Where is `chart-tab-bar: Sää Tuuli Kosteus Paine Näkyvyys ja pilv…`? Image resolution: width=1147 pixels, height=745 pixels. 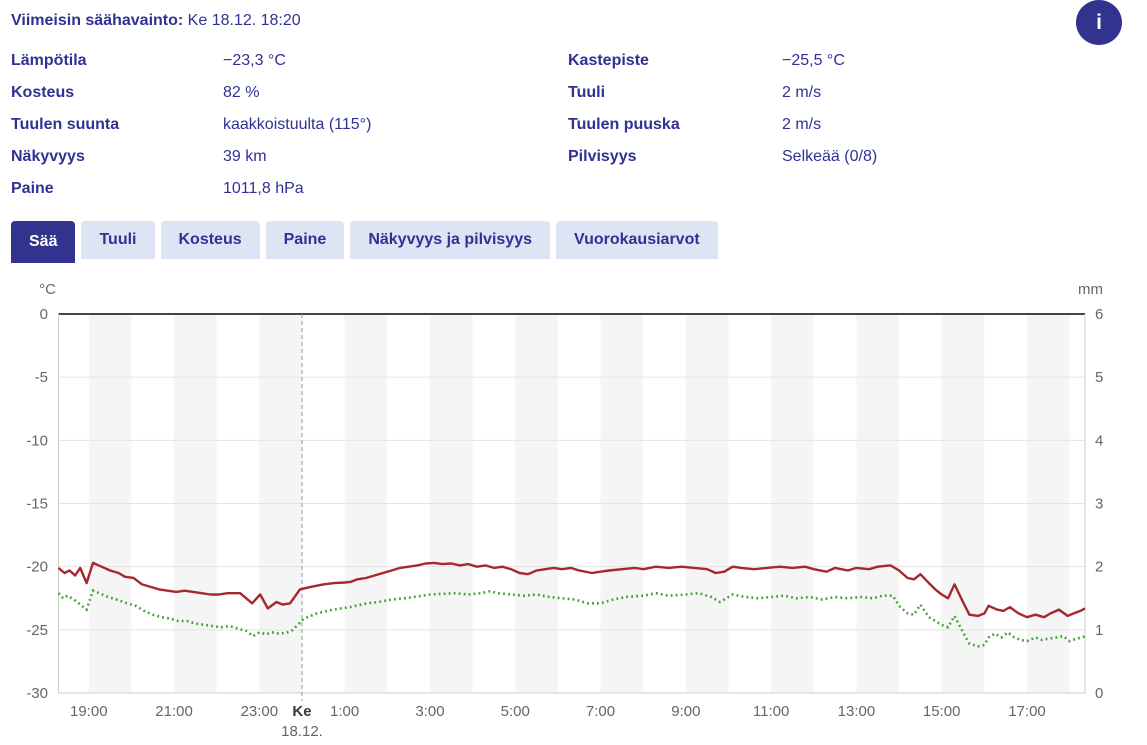
chart-tab-bar: Sää Tuuli Kosteus Paine Näkyvyys ja pilv… is located at coordinates (364, 242).